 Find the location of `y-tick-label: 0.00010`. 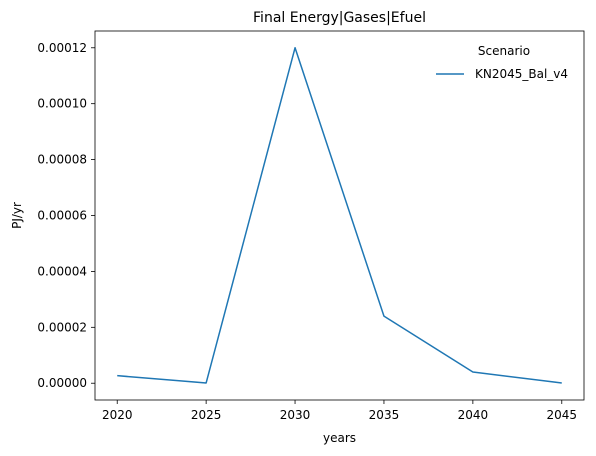

y-tick-label: 0.00010 is located at coordinates (62, 104).